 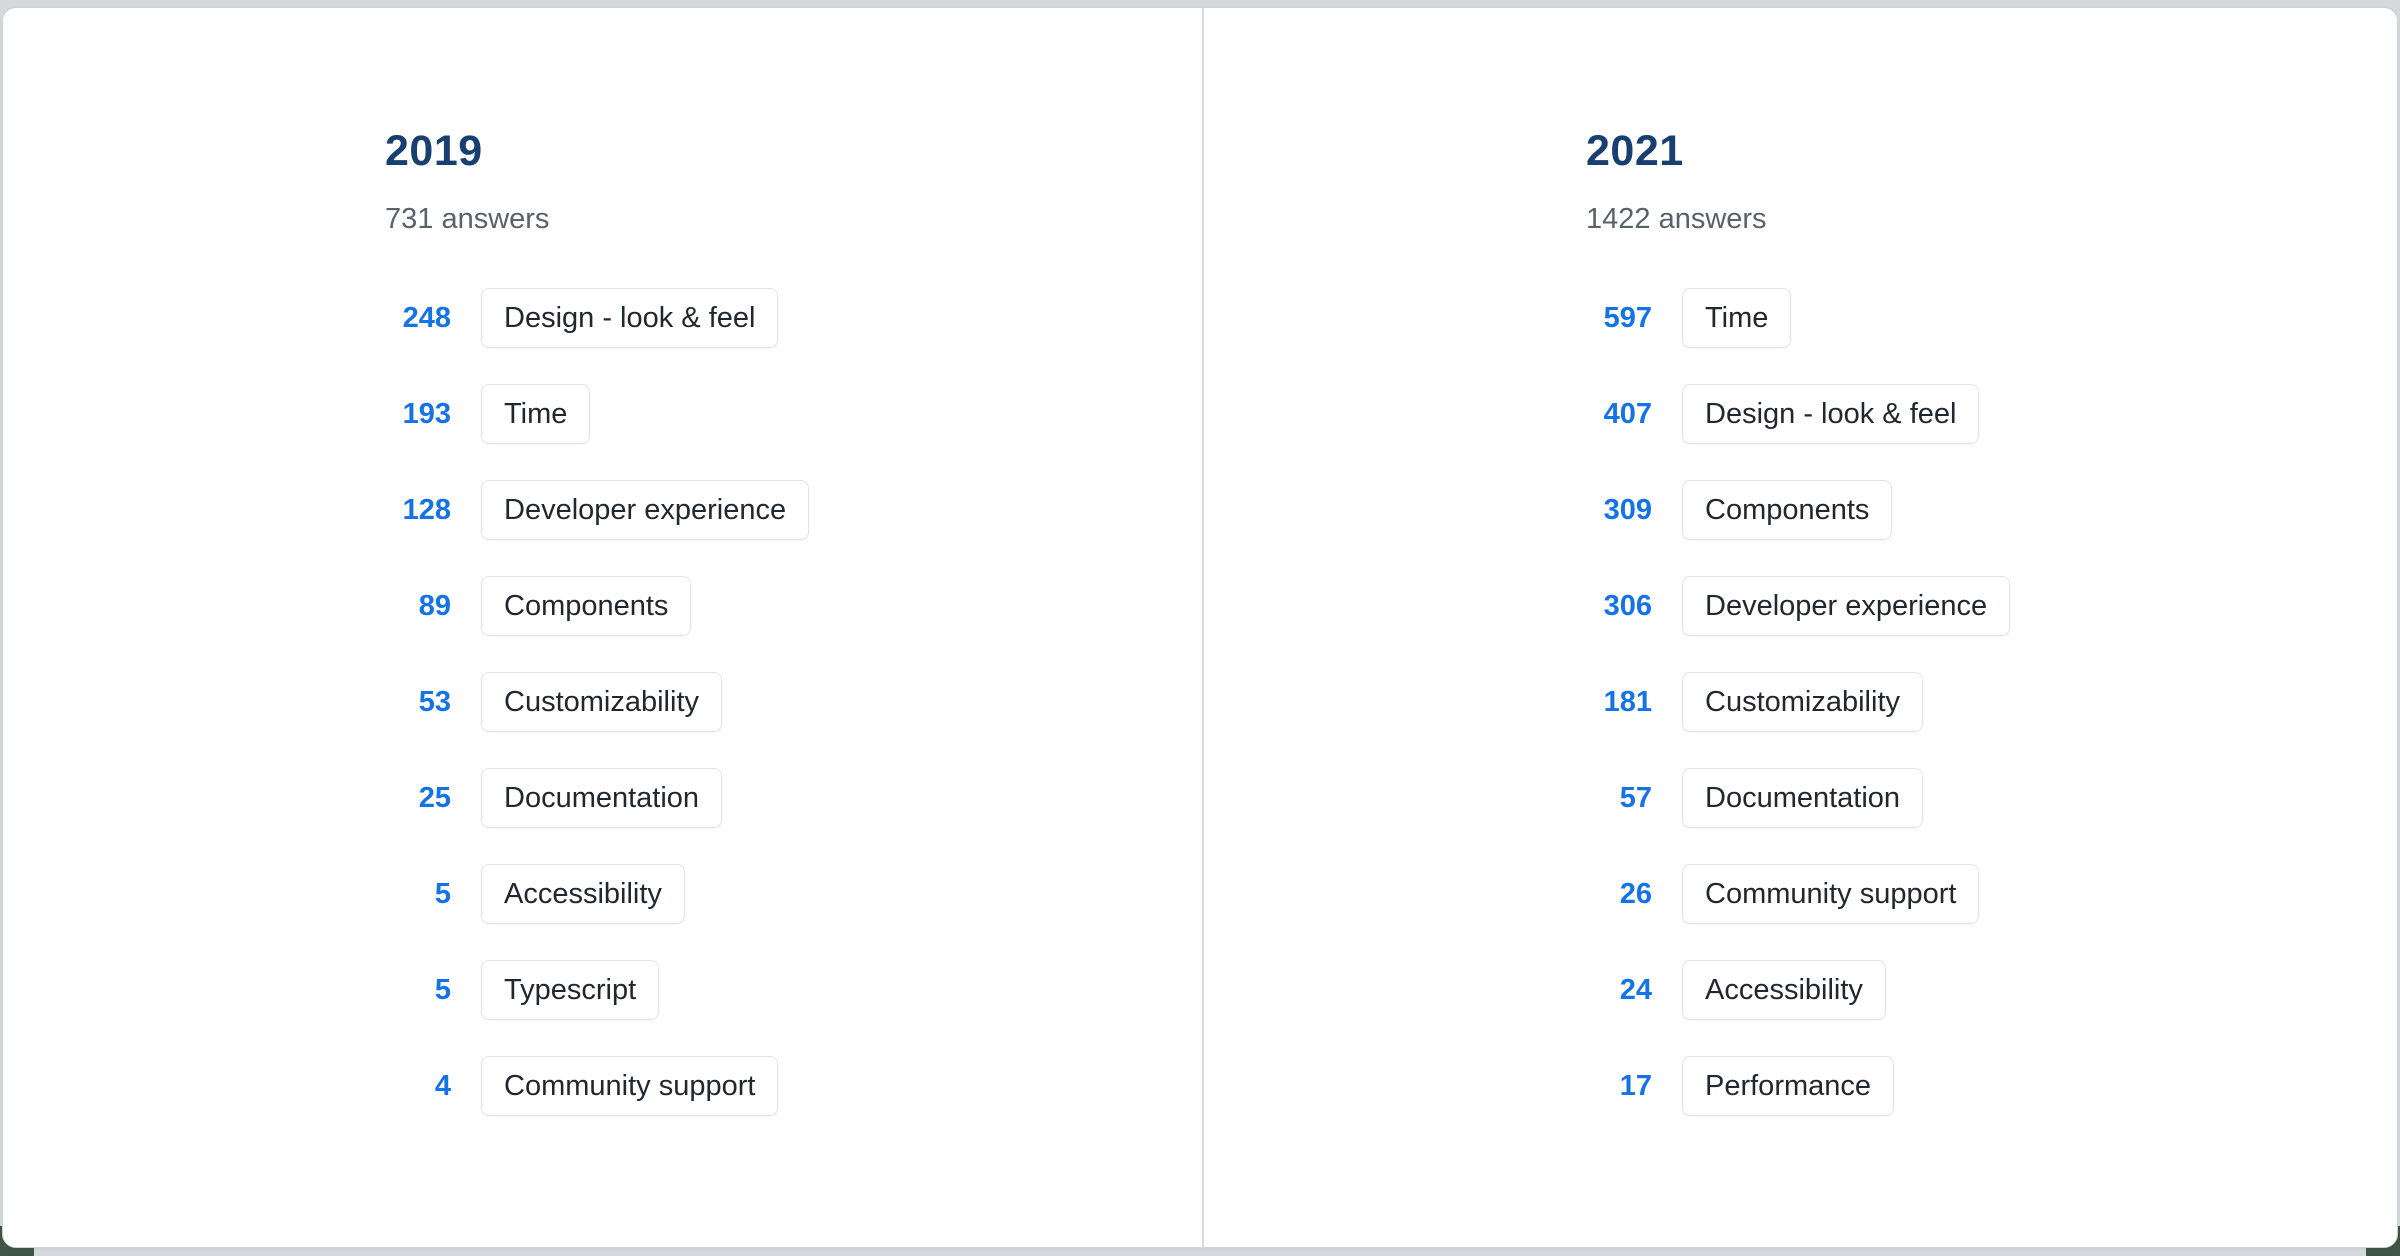 What do you see at coordinates (1993, 414) in the screenshot?
I see `category-row: 407 Design - look & feel` at bounding box center [1993, 414].